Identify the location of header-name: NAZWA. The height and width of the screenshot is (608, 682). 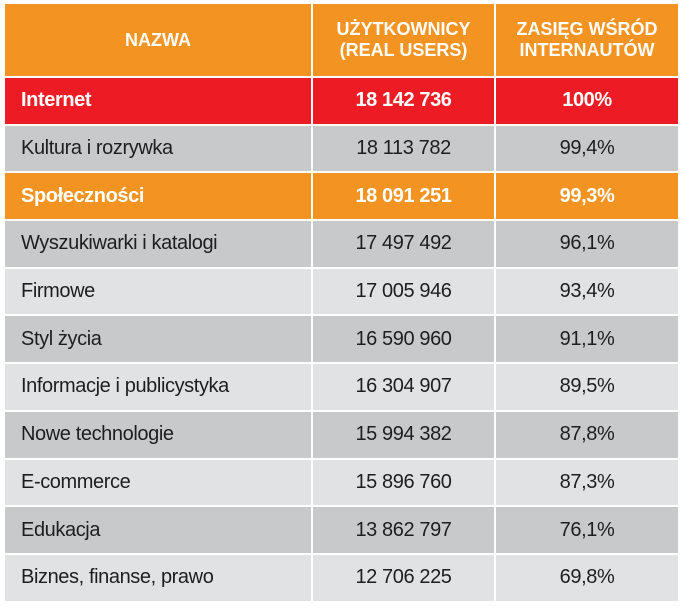
(158, 40).